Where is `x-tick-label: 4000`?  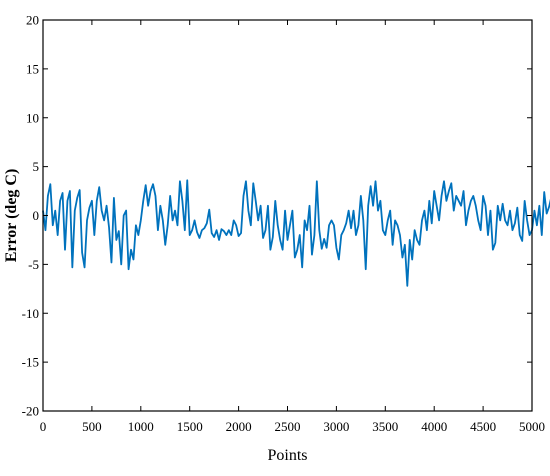
x-tick-label: 4000 is located at coordinates (434, 426).